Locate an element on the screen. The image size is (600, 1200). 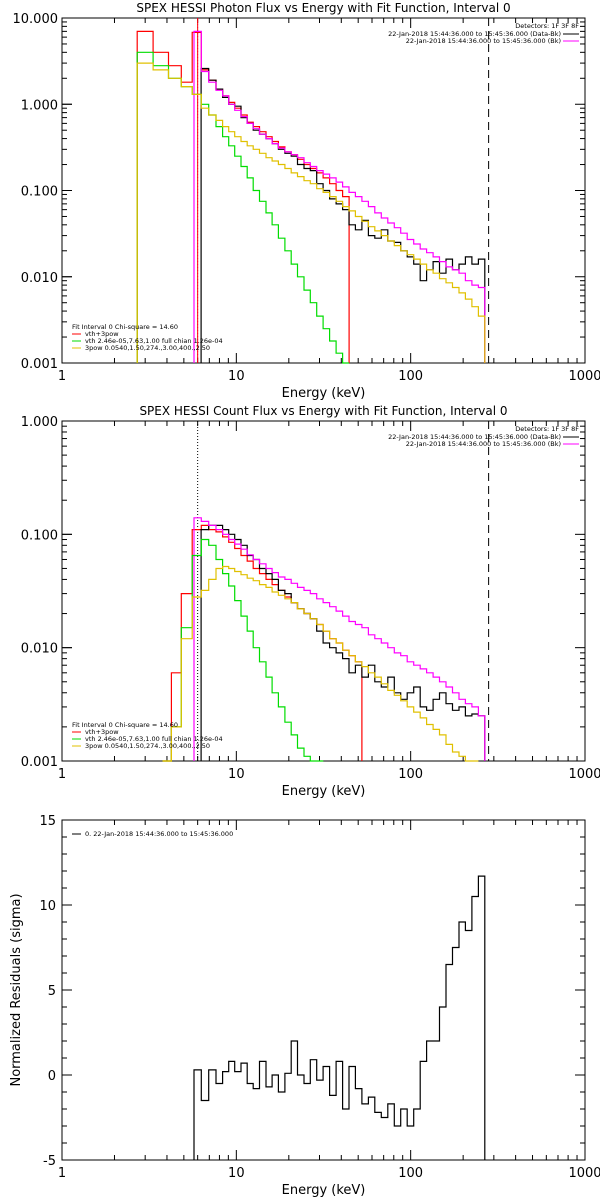
y-tick-label: 10.000 is located at coordinates (36, 19).